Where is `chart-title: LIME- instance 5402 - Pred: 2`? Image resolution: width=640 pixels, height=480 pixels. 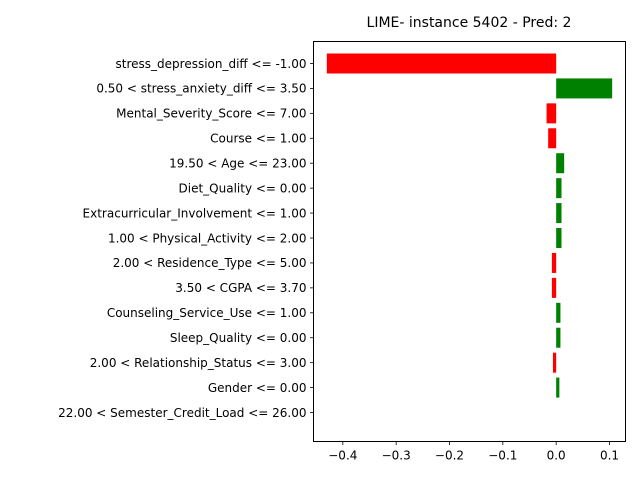 chart-title: LIME- instance 5402 - Pred: 2 is located at coordinates (469, 23).